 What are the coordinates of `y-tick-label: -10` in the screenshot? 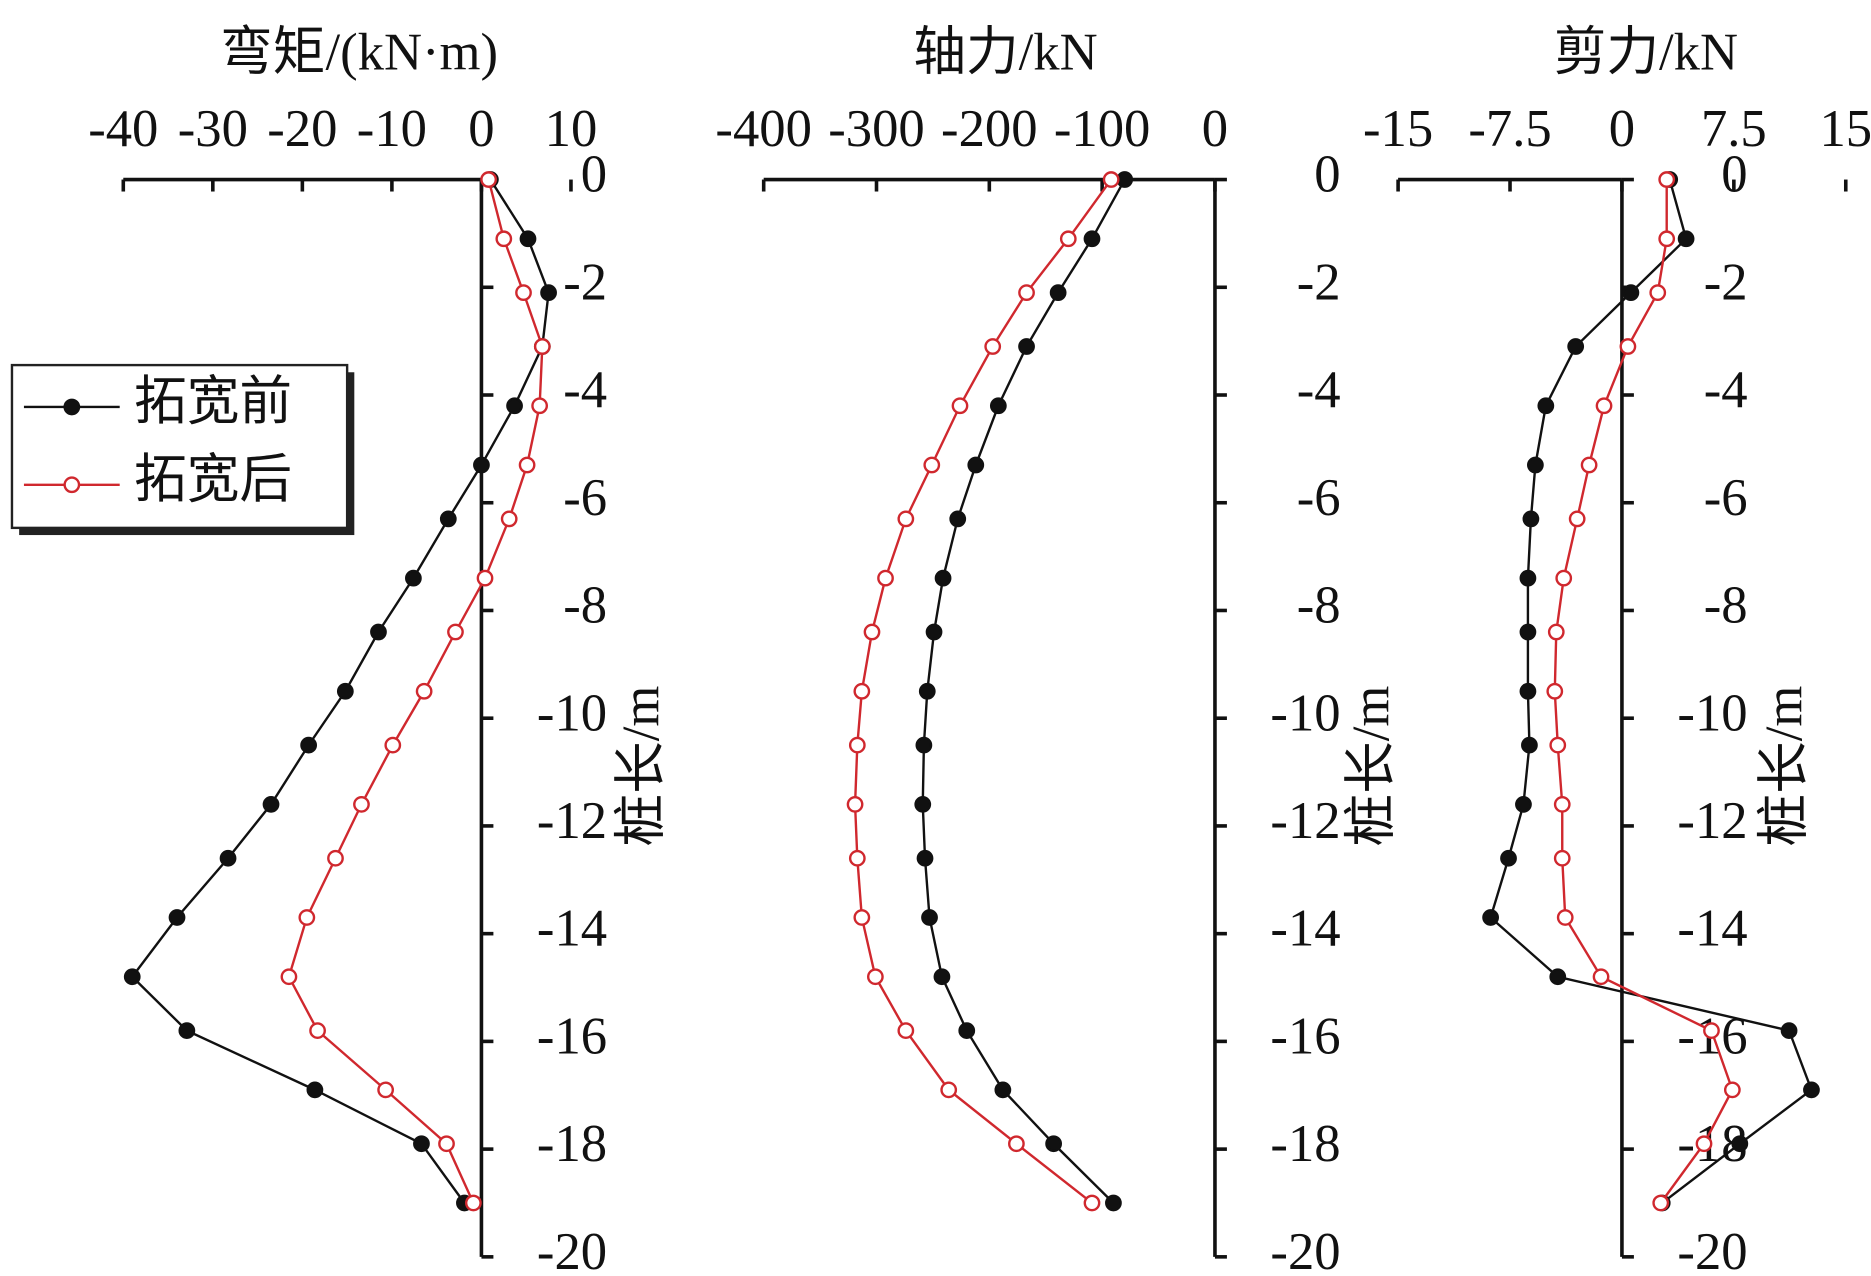 It's located at (1712, 713).